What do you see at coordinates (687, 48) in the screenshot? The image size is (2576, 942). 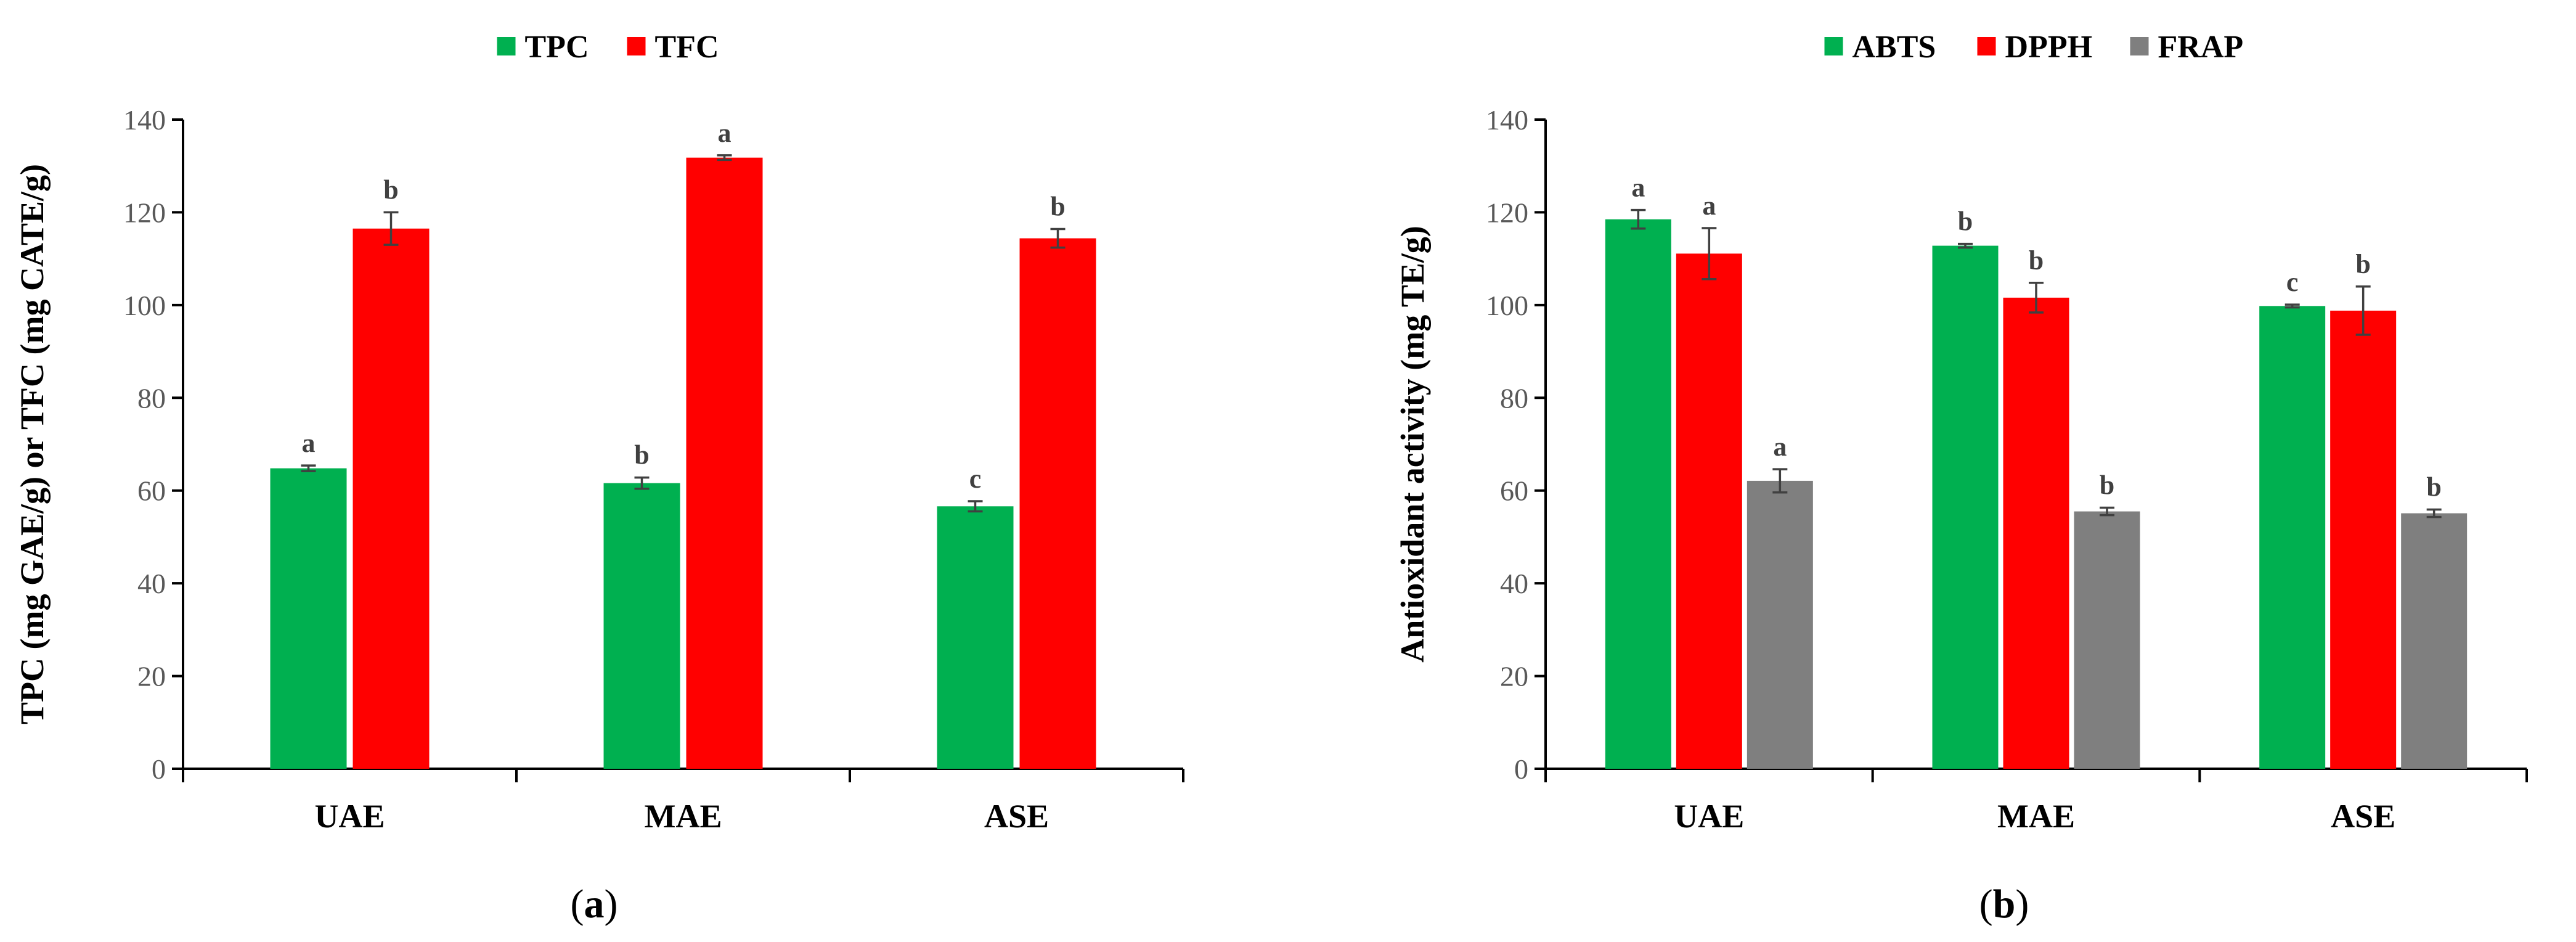 I see `legend-label-tfc: TFC` at bounding box center [687, 48].